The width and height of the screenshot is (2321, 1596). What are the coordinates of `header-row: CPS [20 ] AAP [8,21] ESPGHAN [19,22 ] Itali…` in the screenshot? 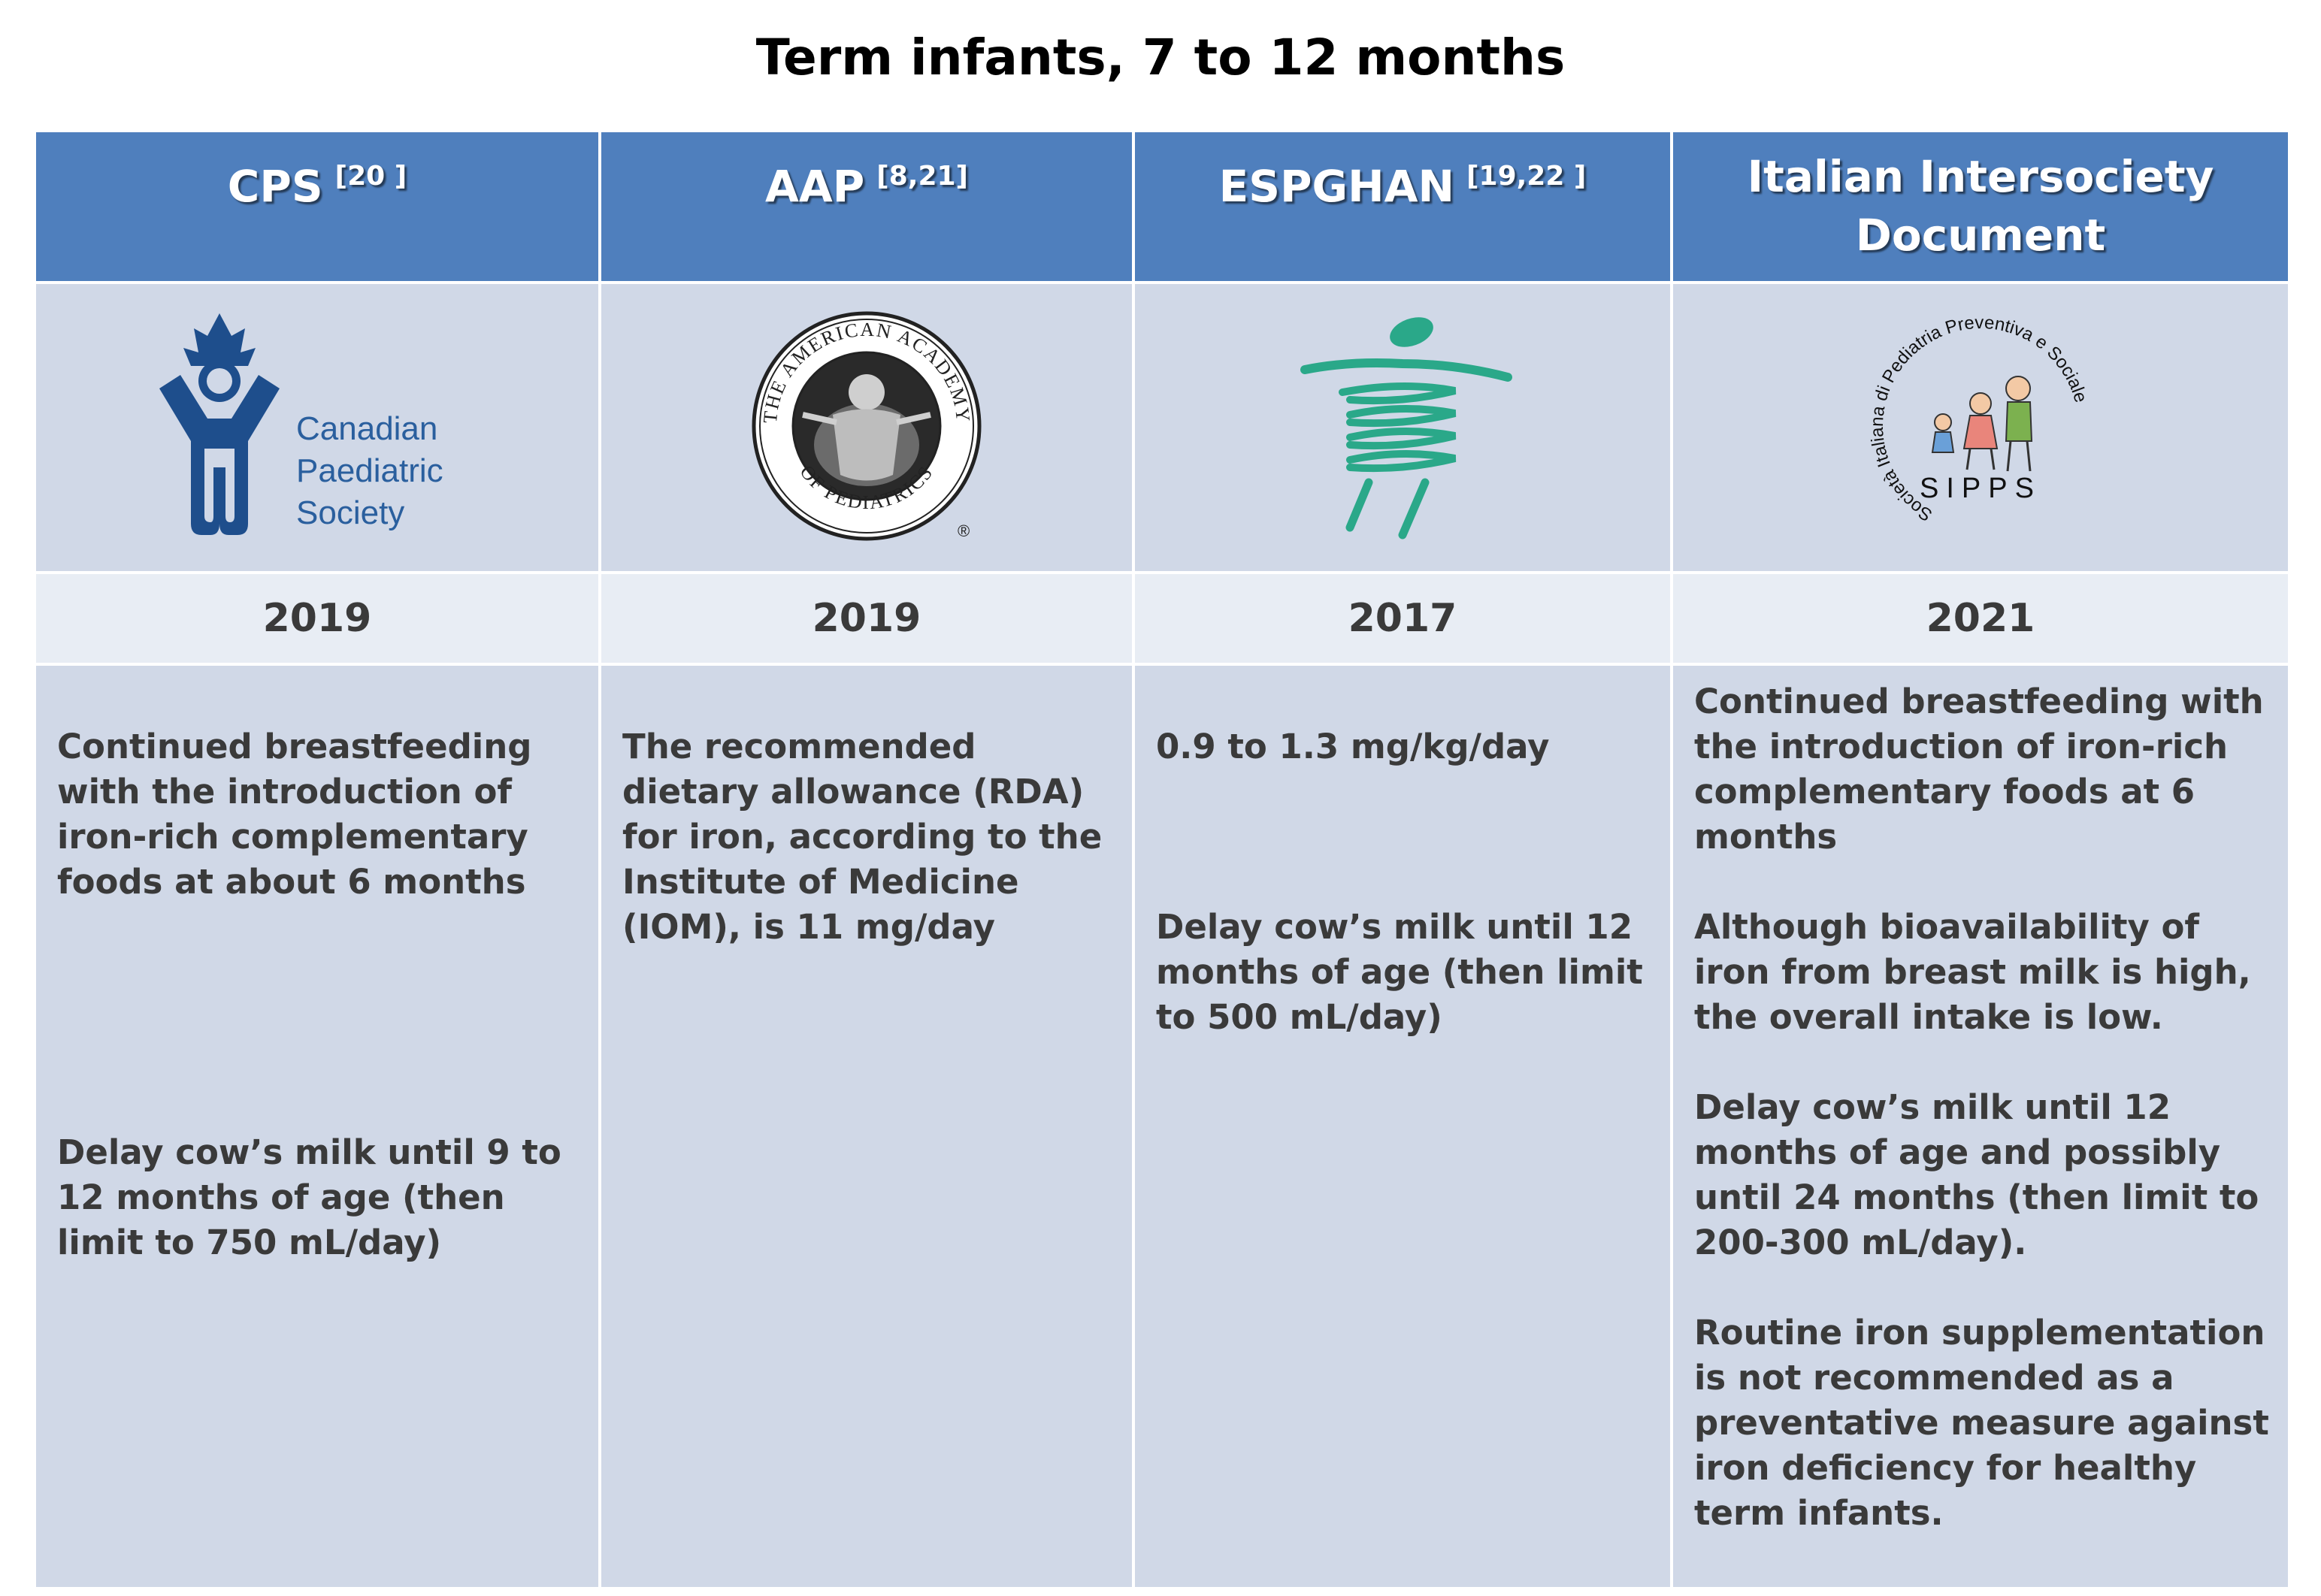 It's located at (1162, 206).